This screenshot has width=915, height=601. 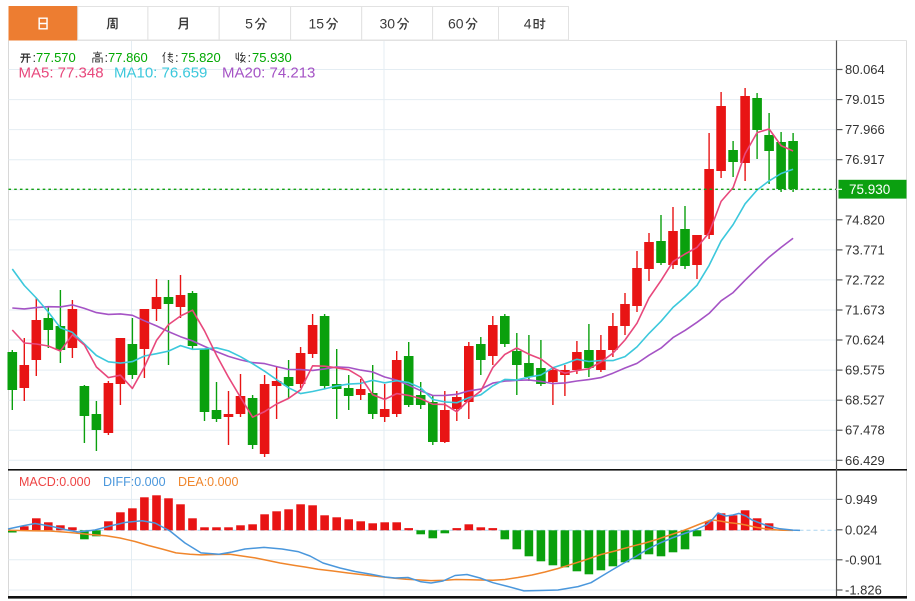 What do you see at coordinates (865, 460) in the screenshot?
I see `svg-text: 66.429` at bounding box center [865, 460].